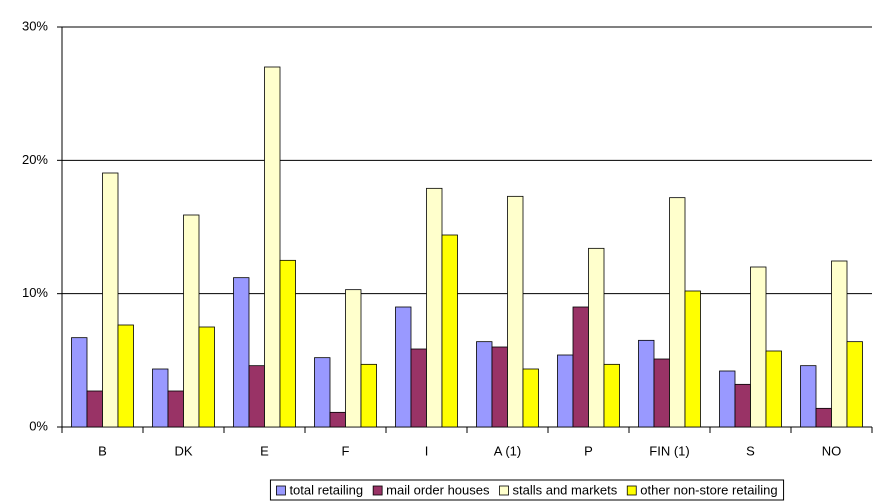  Describe the element at coordinates (564, 489) in the screenshot. I see `legend-label: stalls and markets` at that location.